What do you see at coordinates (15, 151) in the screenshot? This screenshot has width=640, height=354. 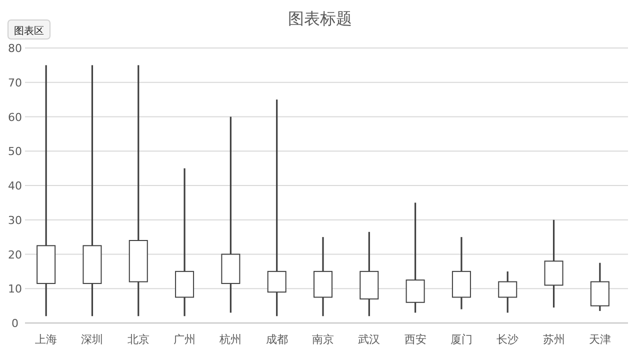 I see `y-tick-label: 50` at bounding box center [15, 151].